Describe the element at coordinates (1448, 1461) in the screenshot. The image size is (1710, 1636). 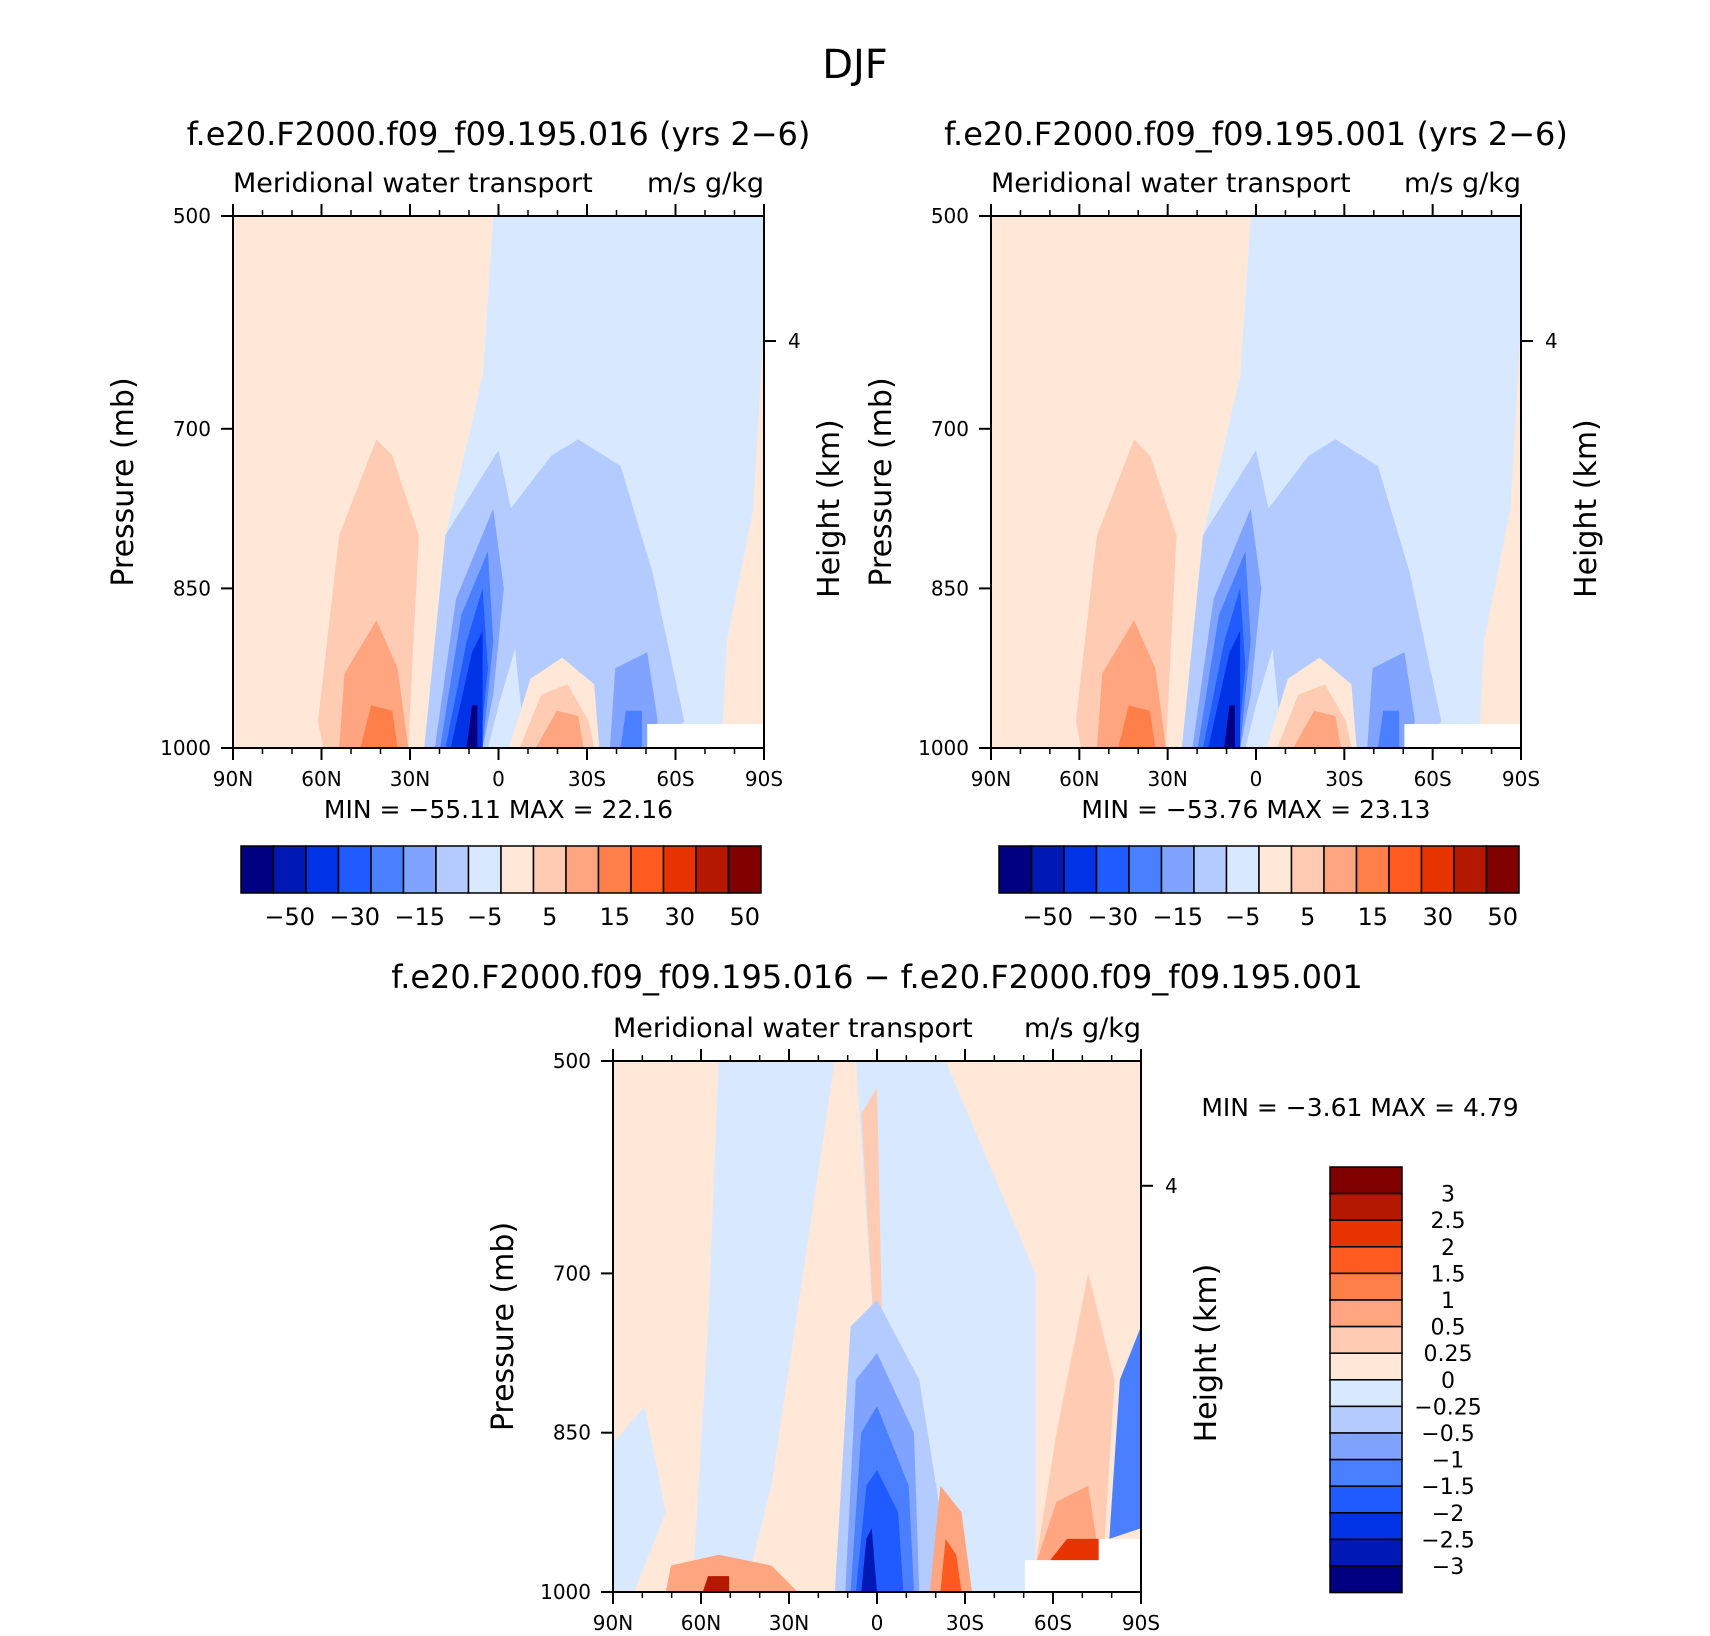
I see `colorbar-label: −1` at that location.